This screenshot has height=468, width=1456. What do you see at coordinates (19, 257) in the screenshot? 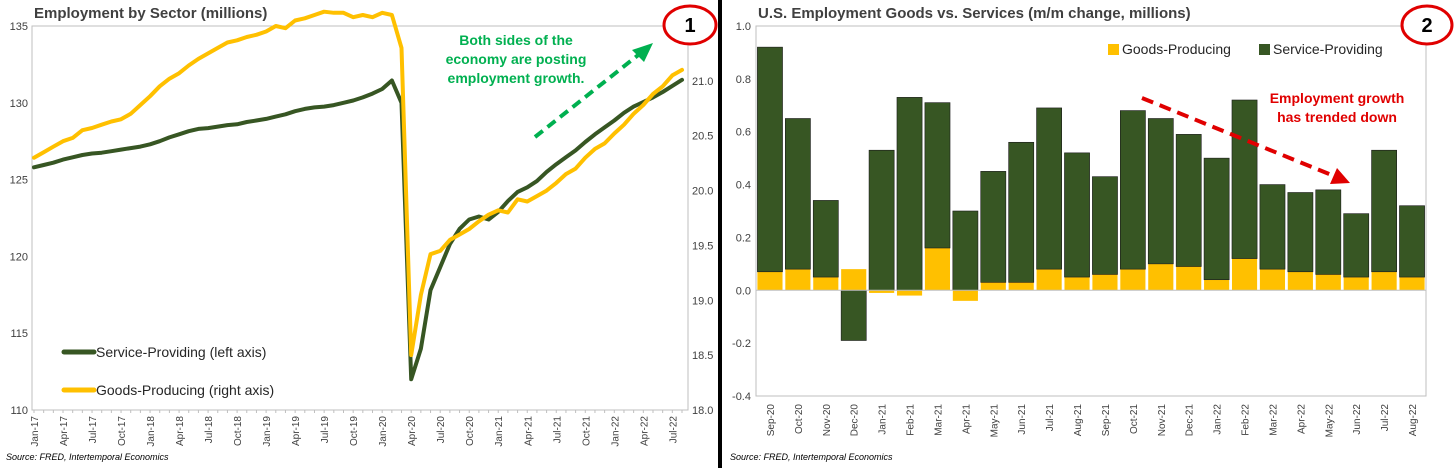
I see `left-axis-tick-label: 120` at bounding box center [19, 257].